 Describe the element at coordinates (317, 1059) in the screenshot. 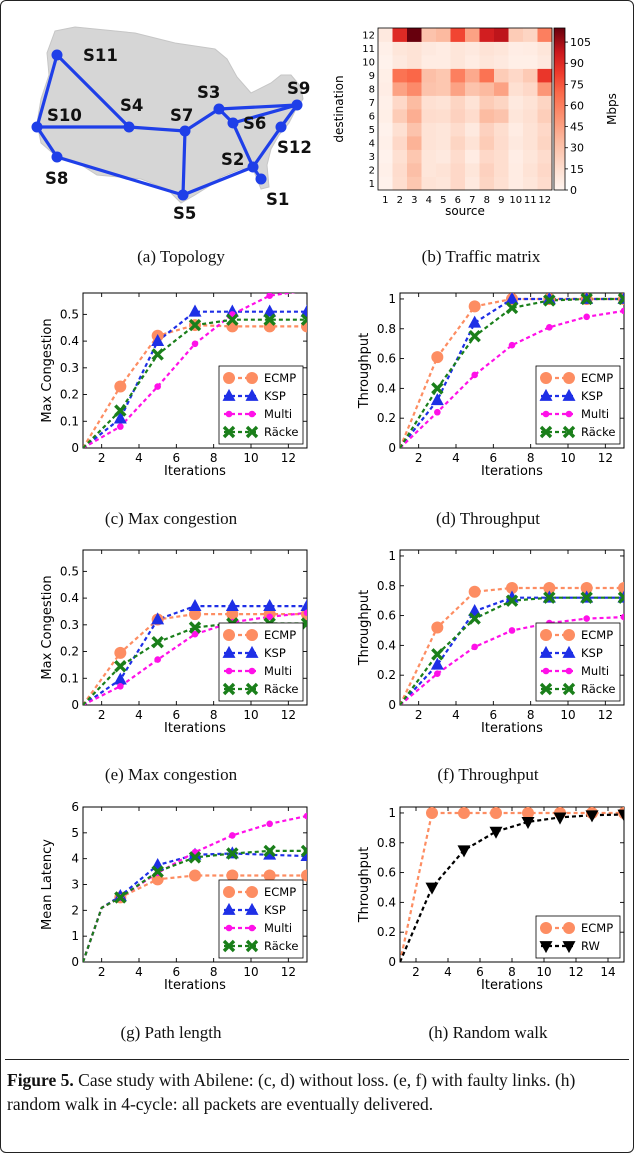

I see `caption-divider` at that location.